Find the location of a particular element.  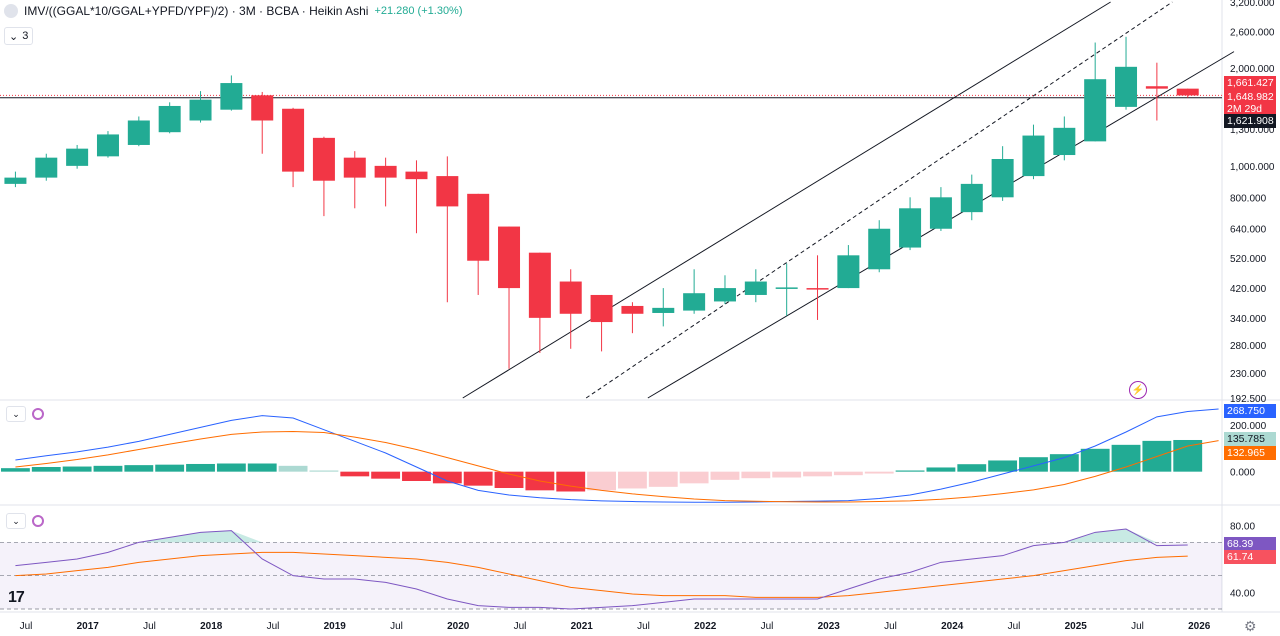

time-tick-label: 2026 is located at coordinates (1199, 626).